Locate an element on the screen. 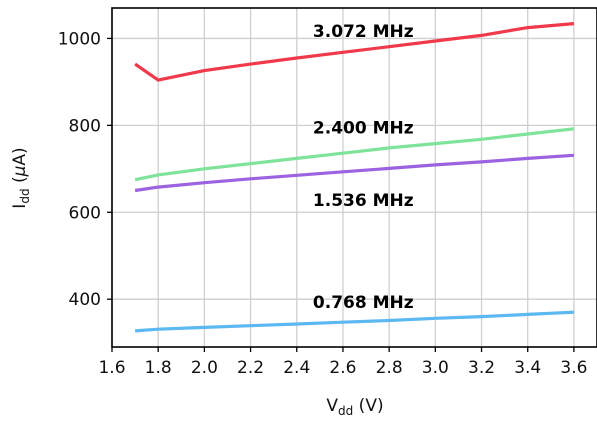 The height and width of the screenshot is (421, 597). y-tick-label: 400 is located at coordinates (85, 300).